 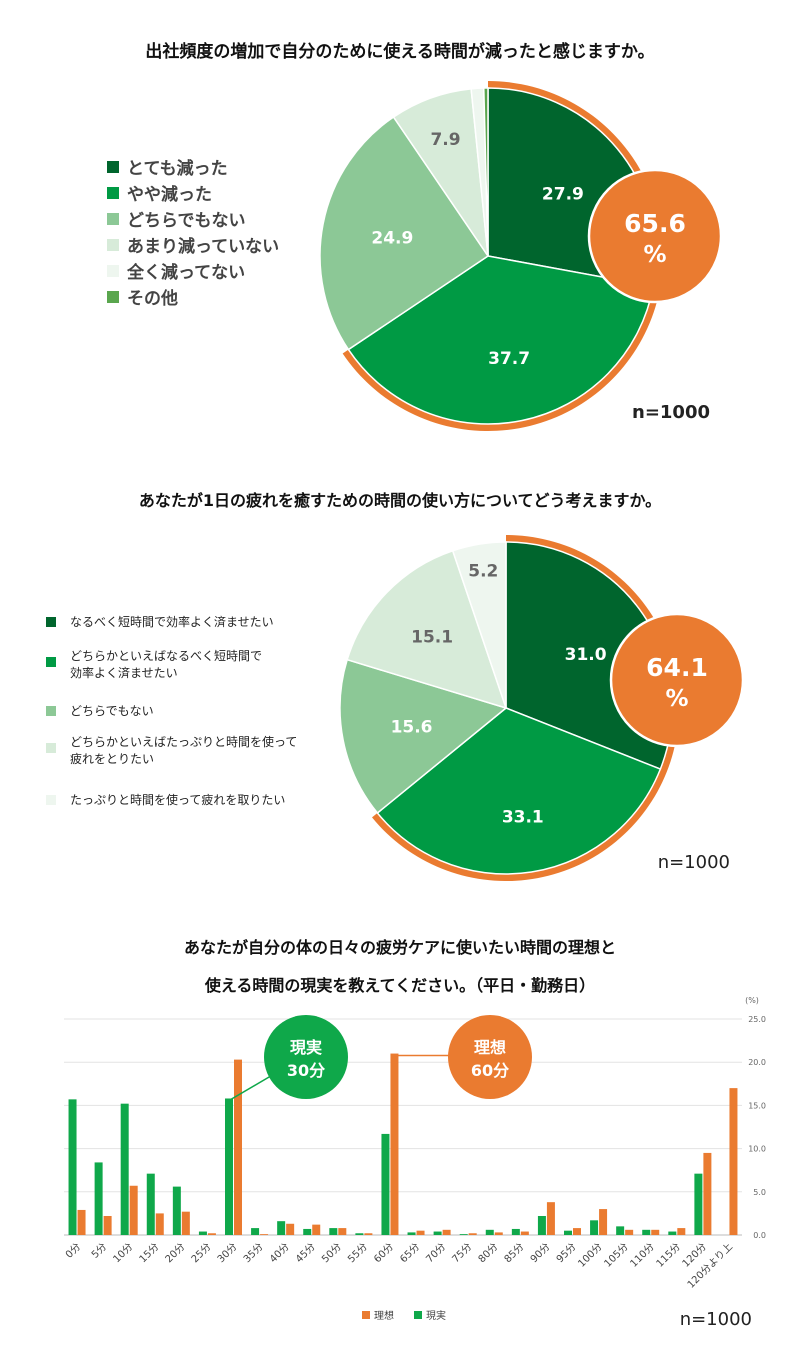 What do you see at coordinates (227, 1253) in the screenshot?
I see `x-tick-label: 30分` at bounding box center [227, 1253].